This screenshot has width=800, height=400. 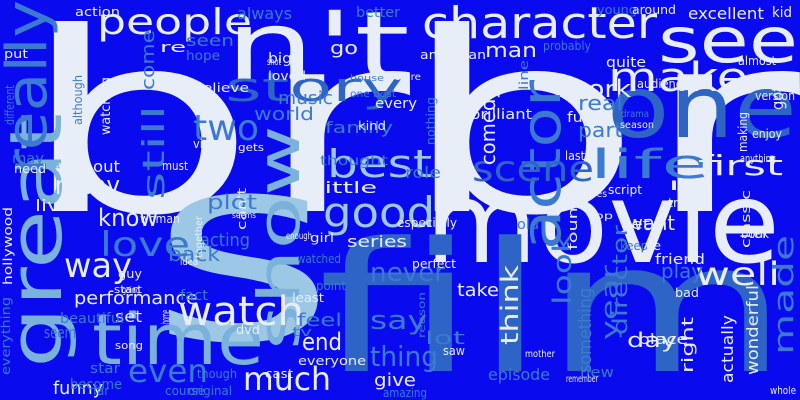 What do you see at coordinates (87, 186) in the screenshot?
I see `word-many: many` at bounding box center [87, 186].